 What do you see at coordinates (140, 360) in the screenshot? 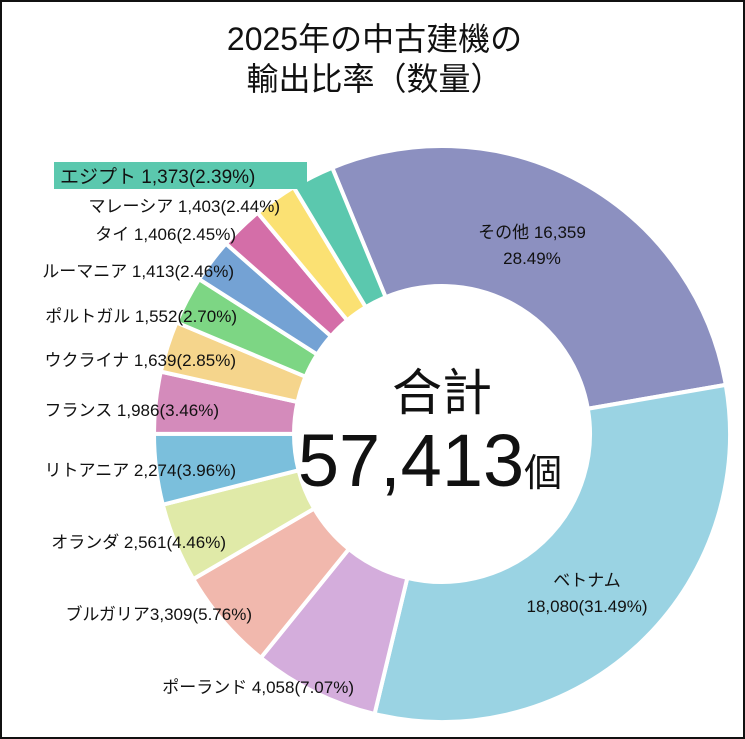
I see `slice-label-7: ウクライナ 1,639(2.85%)` at bounding box center [140, 360].